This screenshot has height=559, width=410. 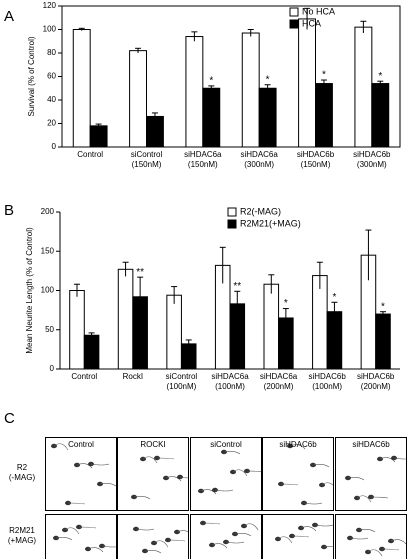 I want to click on micrograph: siControl, so click(x=226, y=474).